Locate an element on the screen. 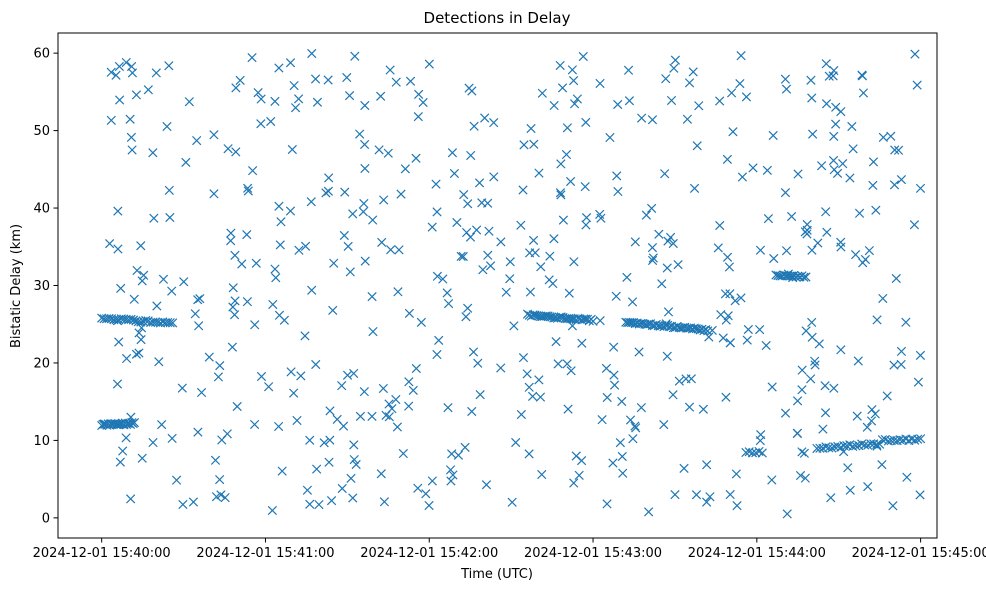  x-tick-label: 2024-12-01 15:40:00 is located at coordinates (102, 553).